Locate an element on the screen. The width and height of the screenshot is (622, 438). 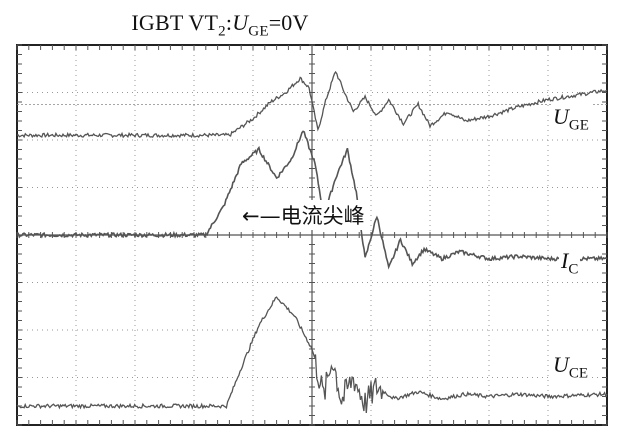
series-label-ic: IC is located at coordinates (570, 263).